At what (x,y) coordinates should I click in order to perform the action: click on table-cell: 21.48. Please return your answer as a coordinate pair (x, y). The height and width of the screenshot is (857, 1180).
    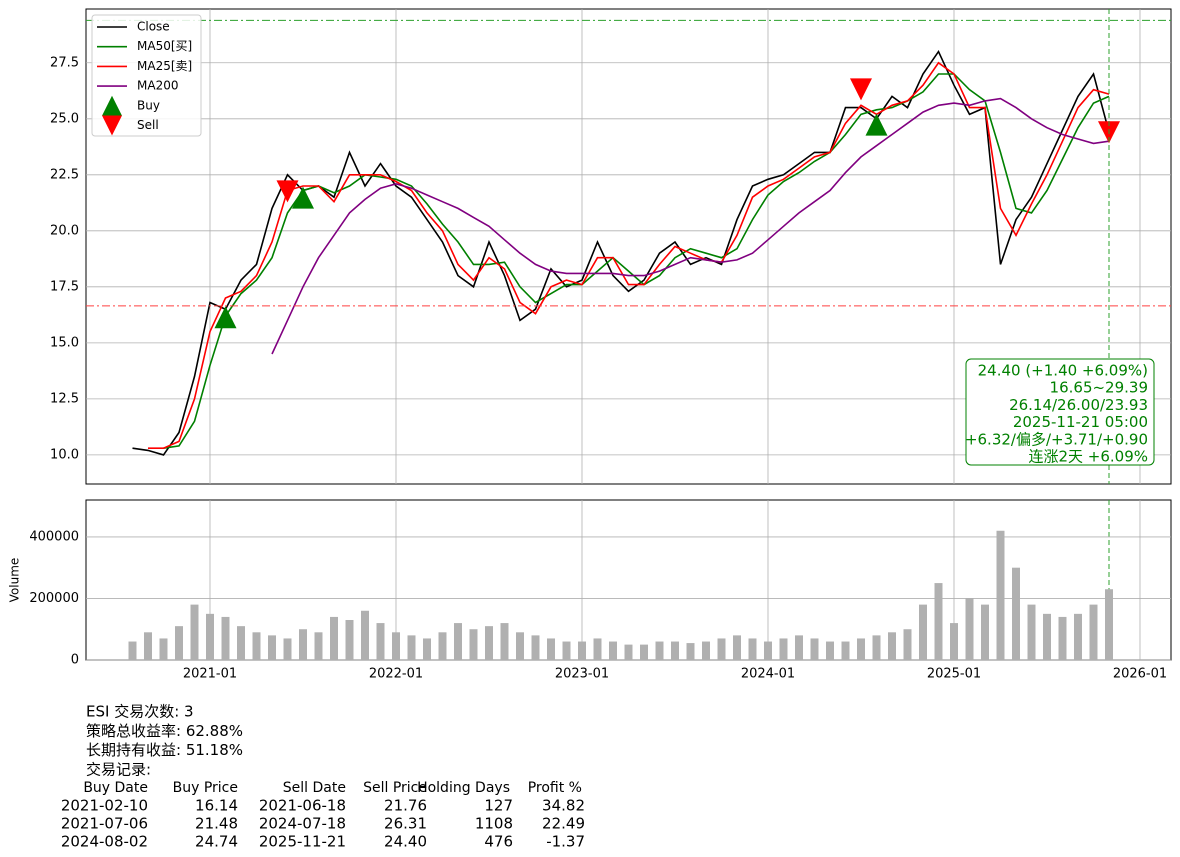
    Looking at the image, I should click on (216, 824).